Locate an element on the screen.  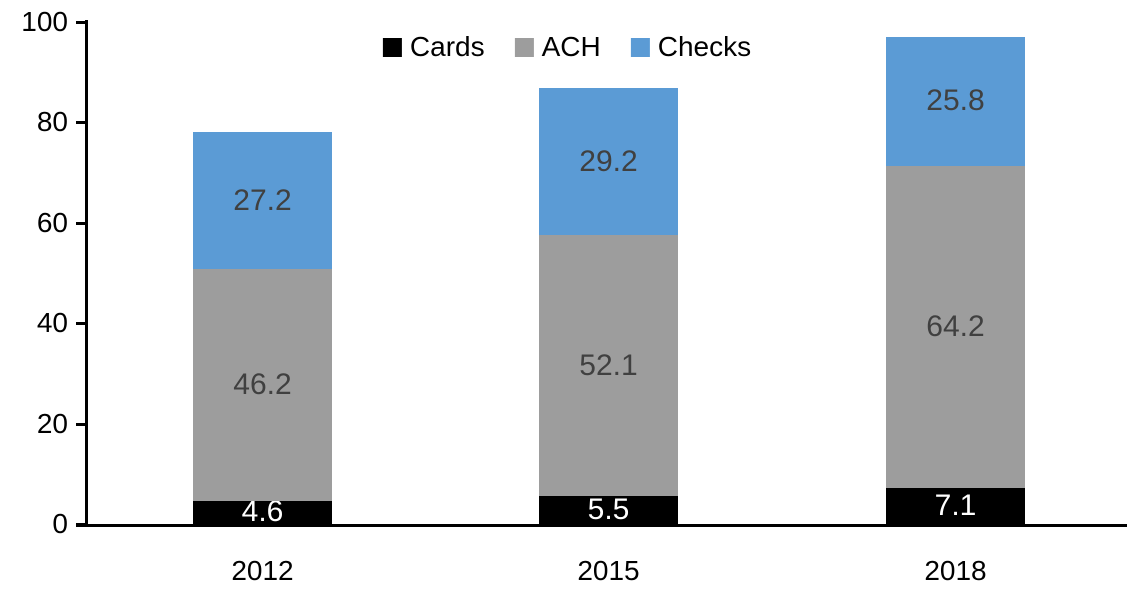
legend-item-cards: Cards is located at coordinates (433, 46).